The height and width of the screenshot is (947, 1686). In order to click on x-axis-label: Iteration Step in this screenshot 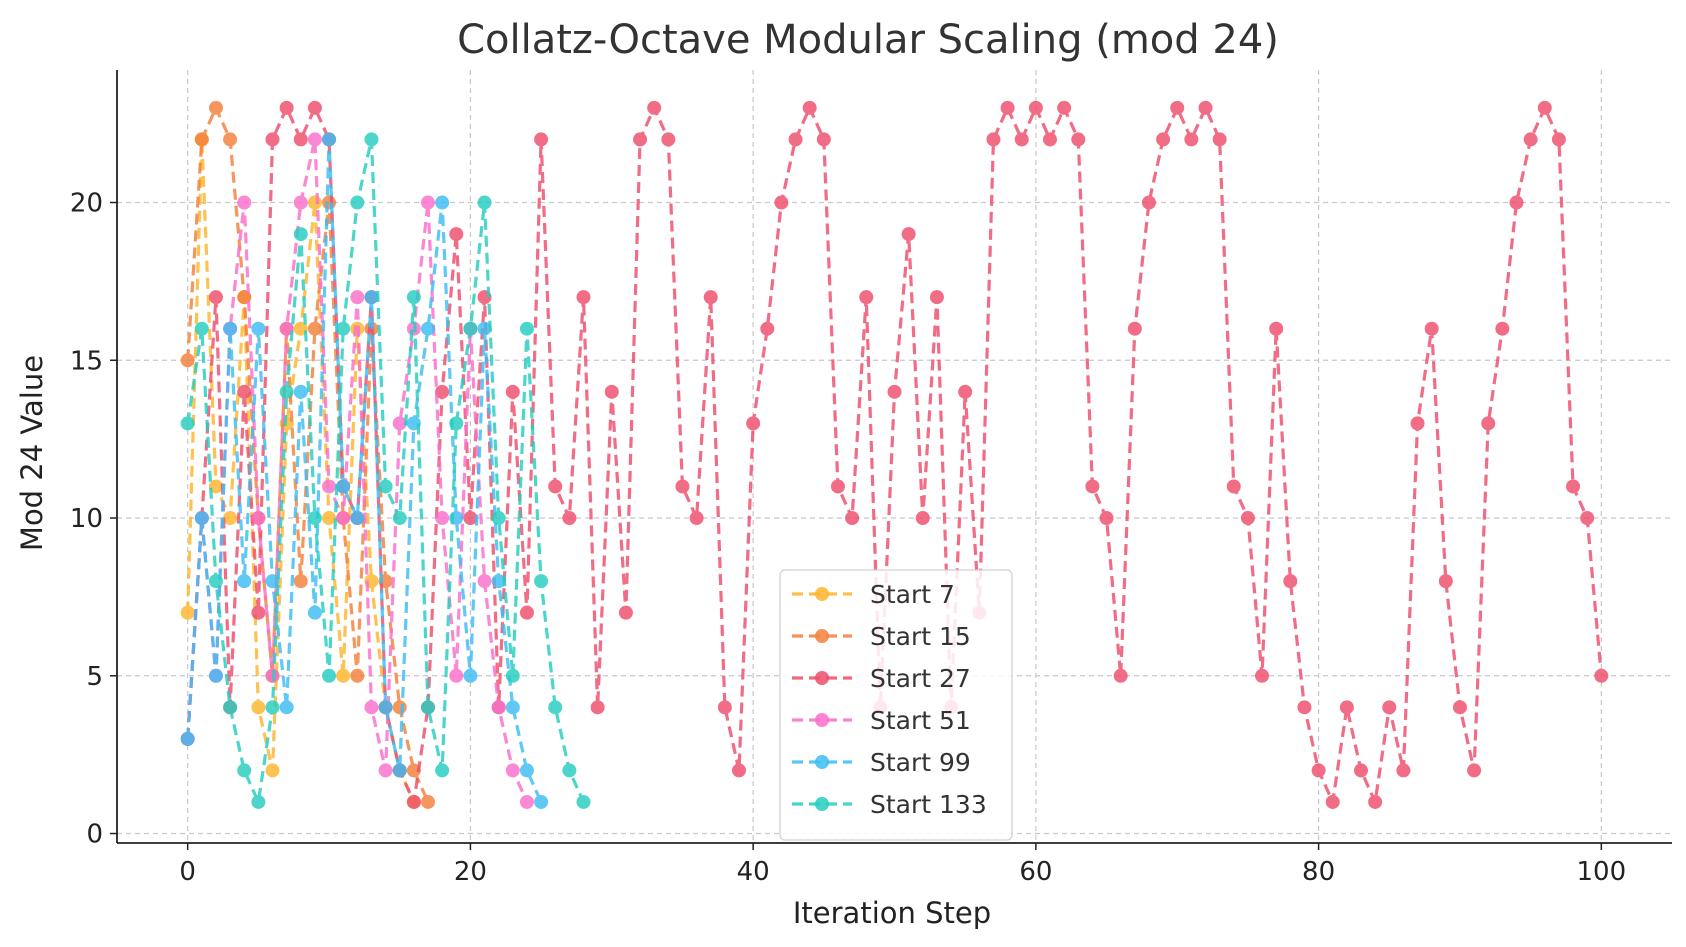, I will do `click(892, 913)`.